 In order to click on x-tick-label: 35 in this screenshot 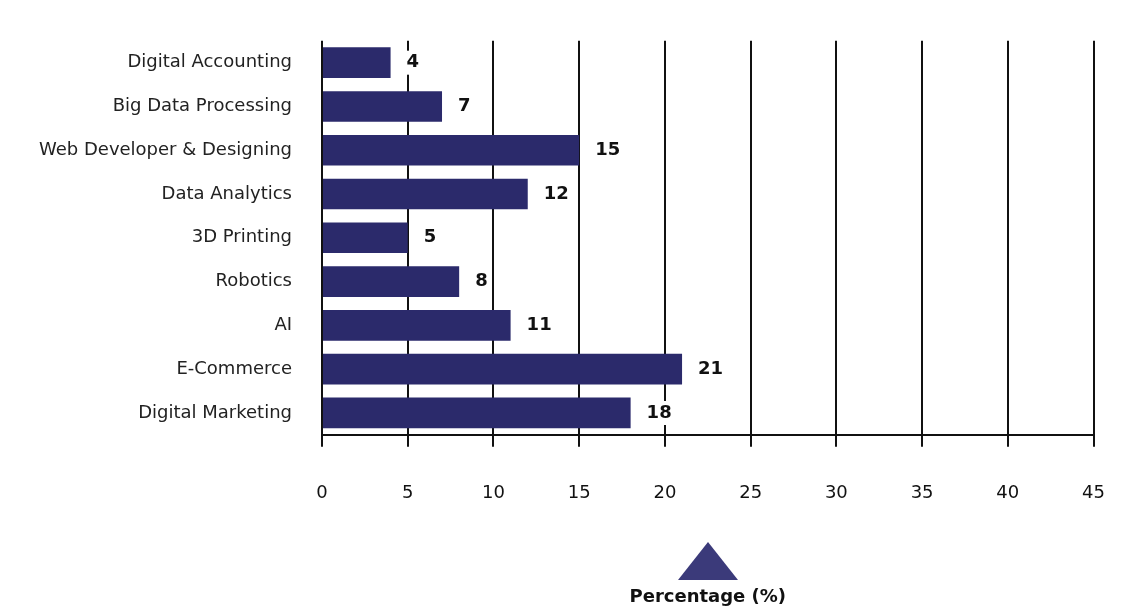, I will do `click(922, 492)`.